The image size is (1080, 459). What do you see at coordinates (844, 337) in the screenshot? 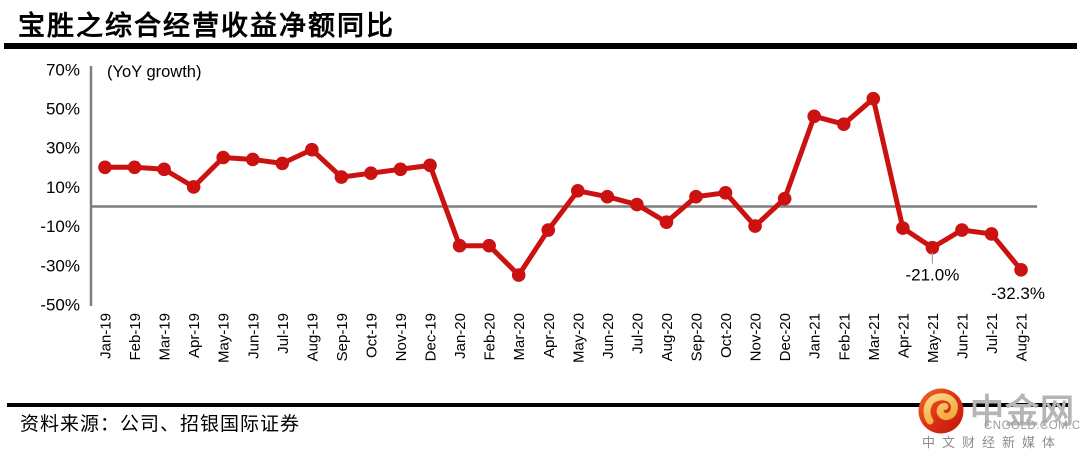
I see `x-tick-label: Feb-21` at bounding box center [844, 337].